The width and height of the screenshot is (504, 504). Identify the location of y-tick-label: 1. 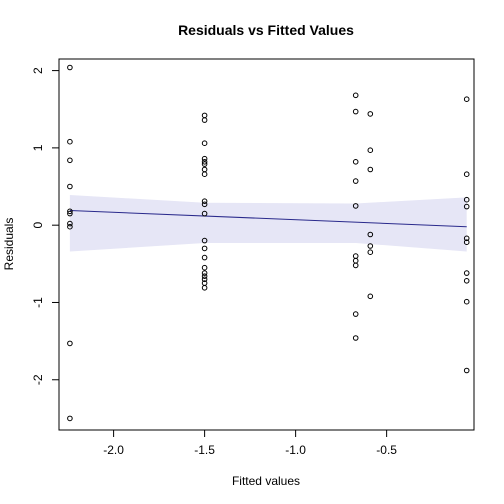
(38, 147).